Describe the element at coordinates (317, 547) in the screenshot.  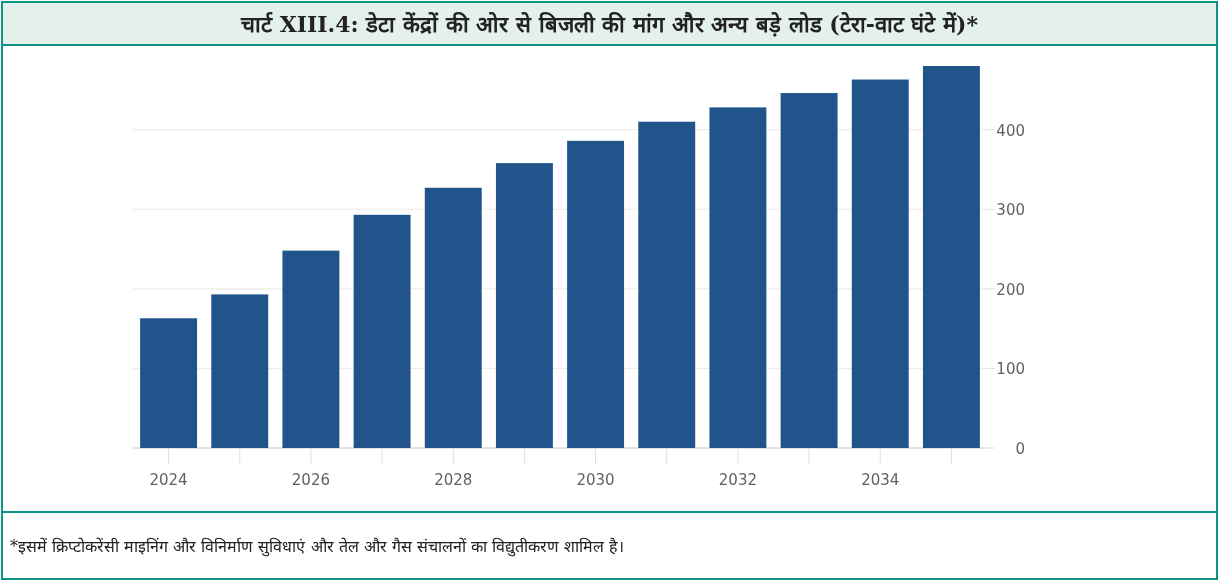
I see `text: *इसमें क्रिप्टोकरेंसी माइनिंग और विनिर्माण सुविधाएं और तेल और गैस संचालनों का विद्युतीकरण शामिल है।` at that location.